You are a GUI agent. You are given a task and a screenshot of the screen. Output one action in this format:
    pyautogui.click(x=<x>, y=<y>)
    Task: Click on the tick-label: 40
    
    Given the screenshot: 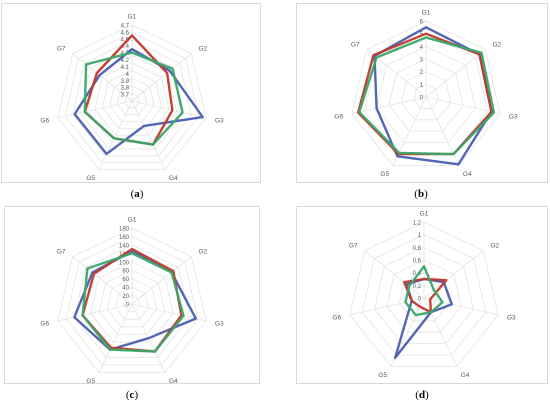 What is the action you would take?
    pyautogui.click(x=125, y=289)
    